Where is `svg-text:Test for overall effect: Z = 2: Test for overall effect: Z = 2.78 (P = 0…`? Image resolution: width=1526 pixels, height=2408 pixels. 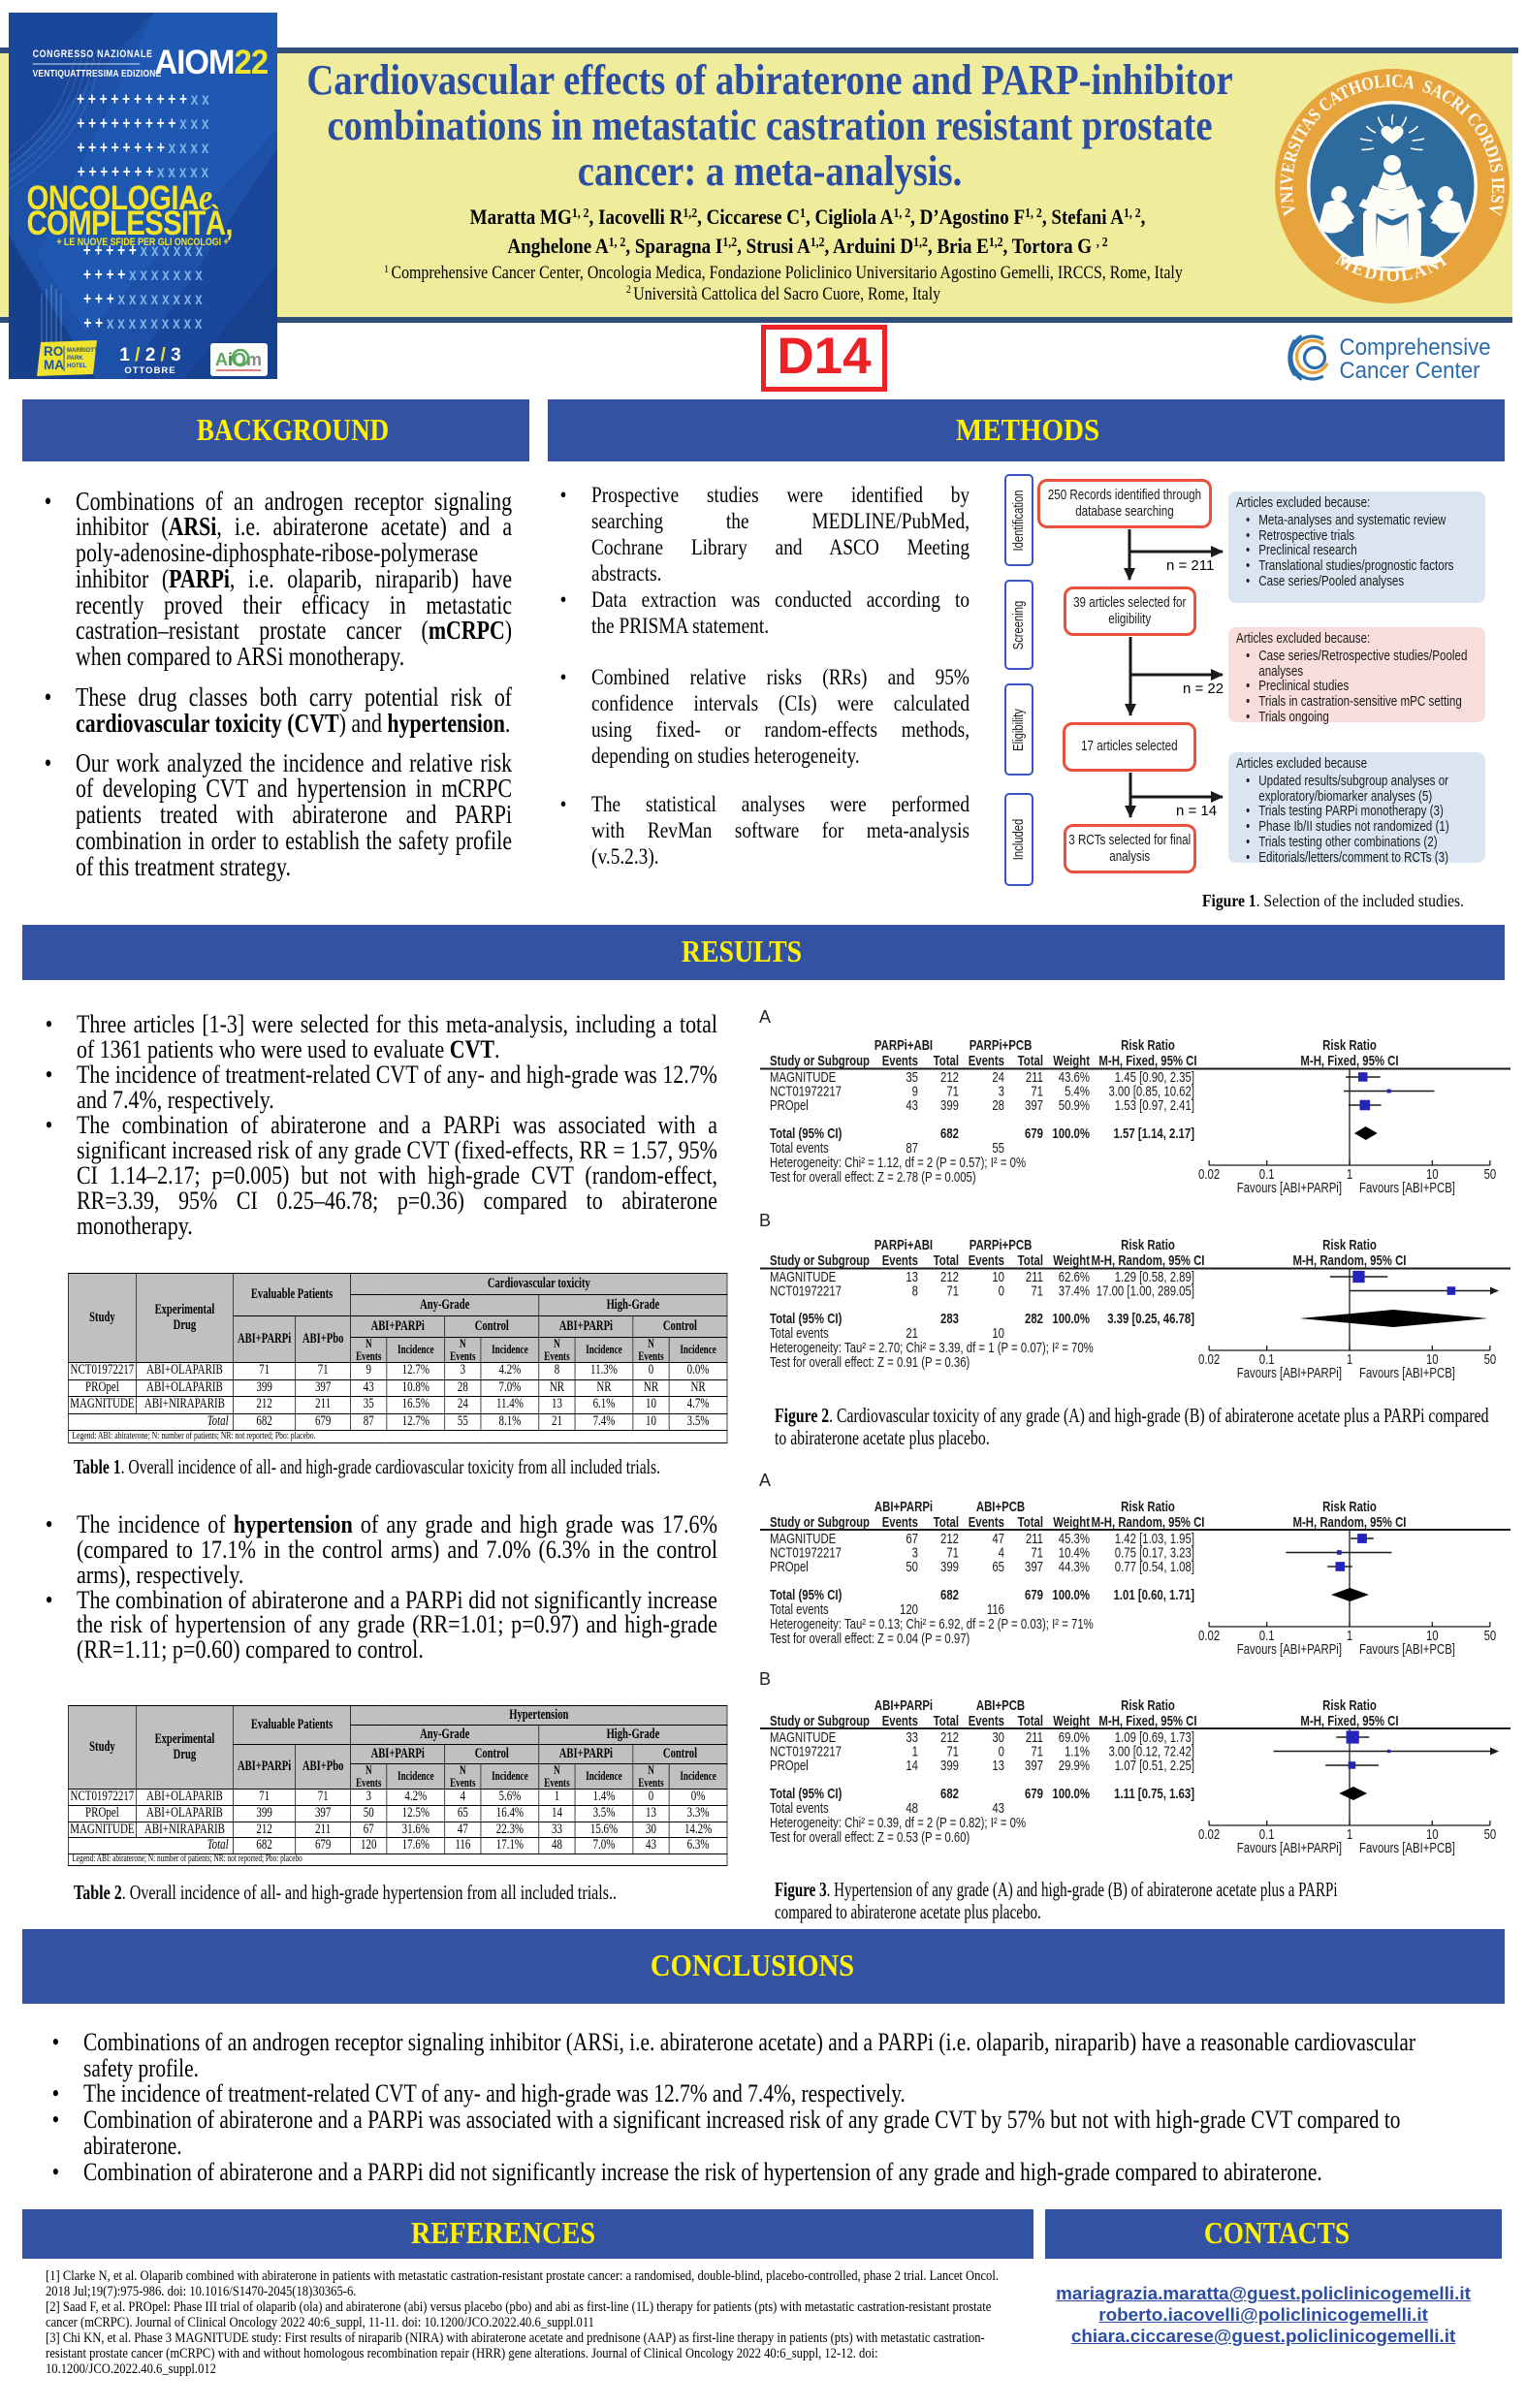
svg-text:Test for overall effect: Z = 2: Test for overall effect: Z = 2.78 (P = 0… is located at coordinates (873, 1177).